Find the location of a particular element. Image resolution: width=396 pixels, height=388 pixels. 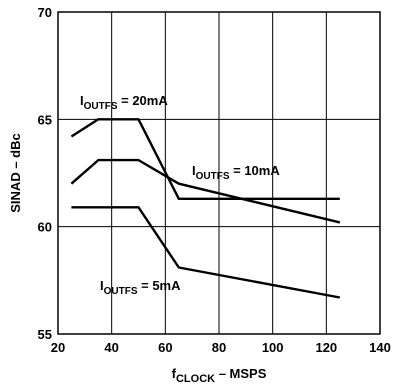

y-tick-label: 65 is located at coordinates (45, 119).